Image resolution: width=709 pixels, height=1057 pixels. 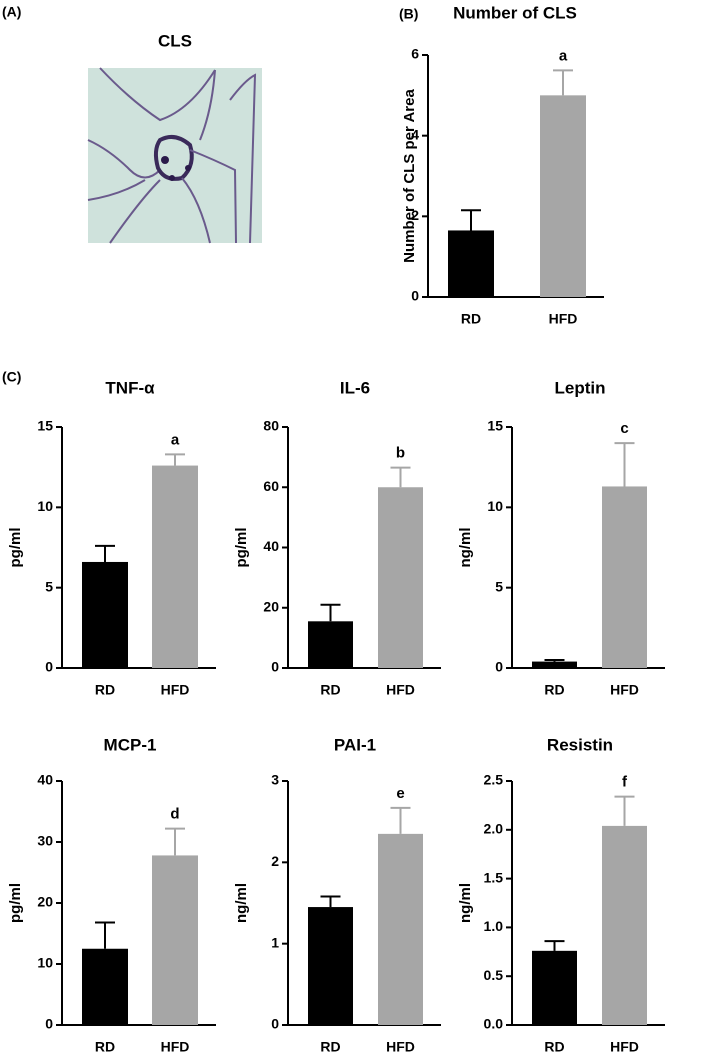 I want to click on y-tick-label: 60, so click(x=271, y=486).